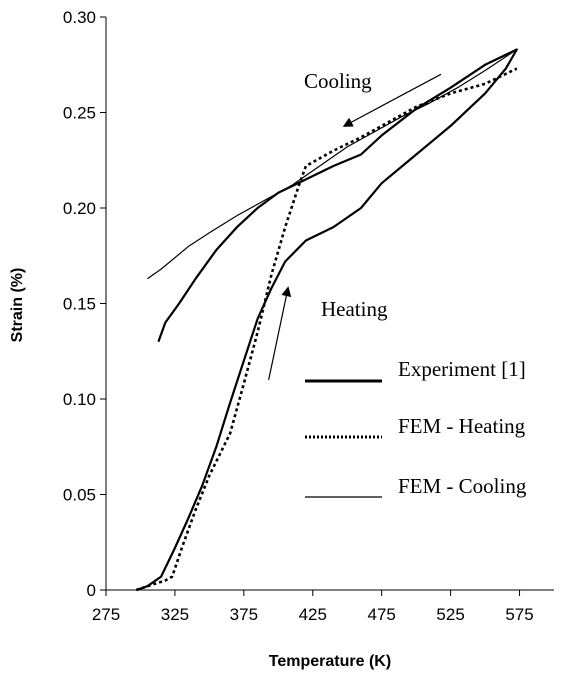  Describe the element at coordinates (175, 614) in the screenshot. I see `x-tick-label: 325` at that location.